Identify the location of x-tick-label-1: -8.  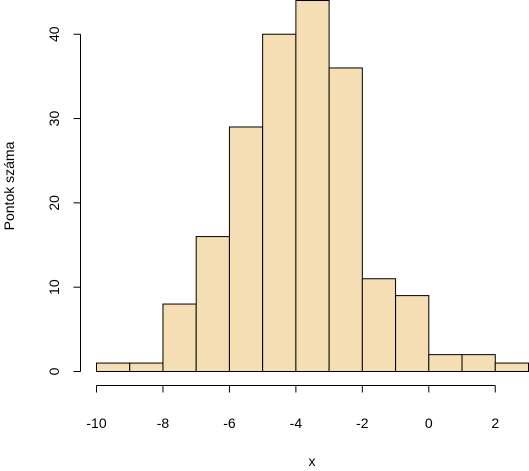
(163, 423).